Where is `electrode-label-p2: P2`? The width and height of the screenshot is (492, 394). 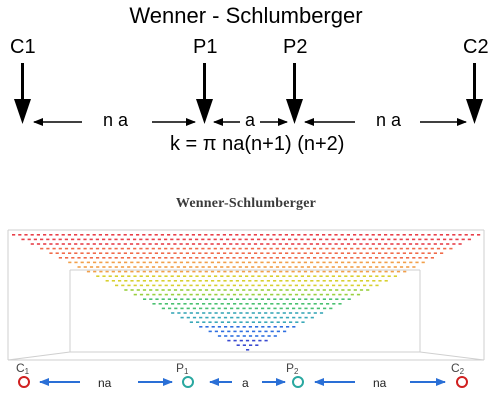 electrode-label-p2: P2 is located at coordinates (295, 47).